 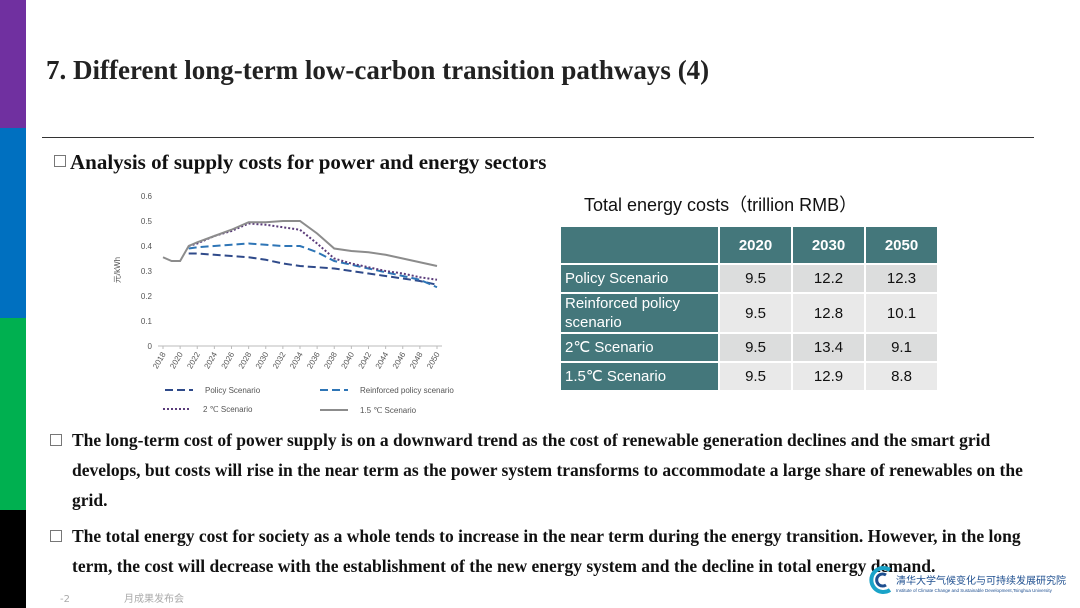 What do you see at coordinates (159, 360) in the screenshot?
I see `x-tick-label: 2018` at bounding box center [159, 360].